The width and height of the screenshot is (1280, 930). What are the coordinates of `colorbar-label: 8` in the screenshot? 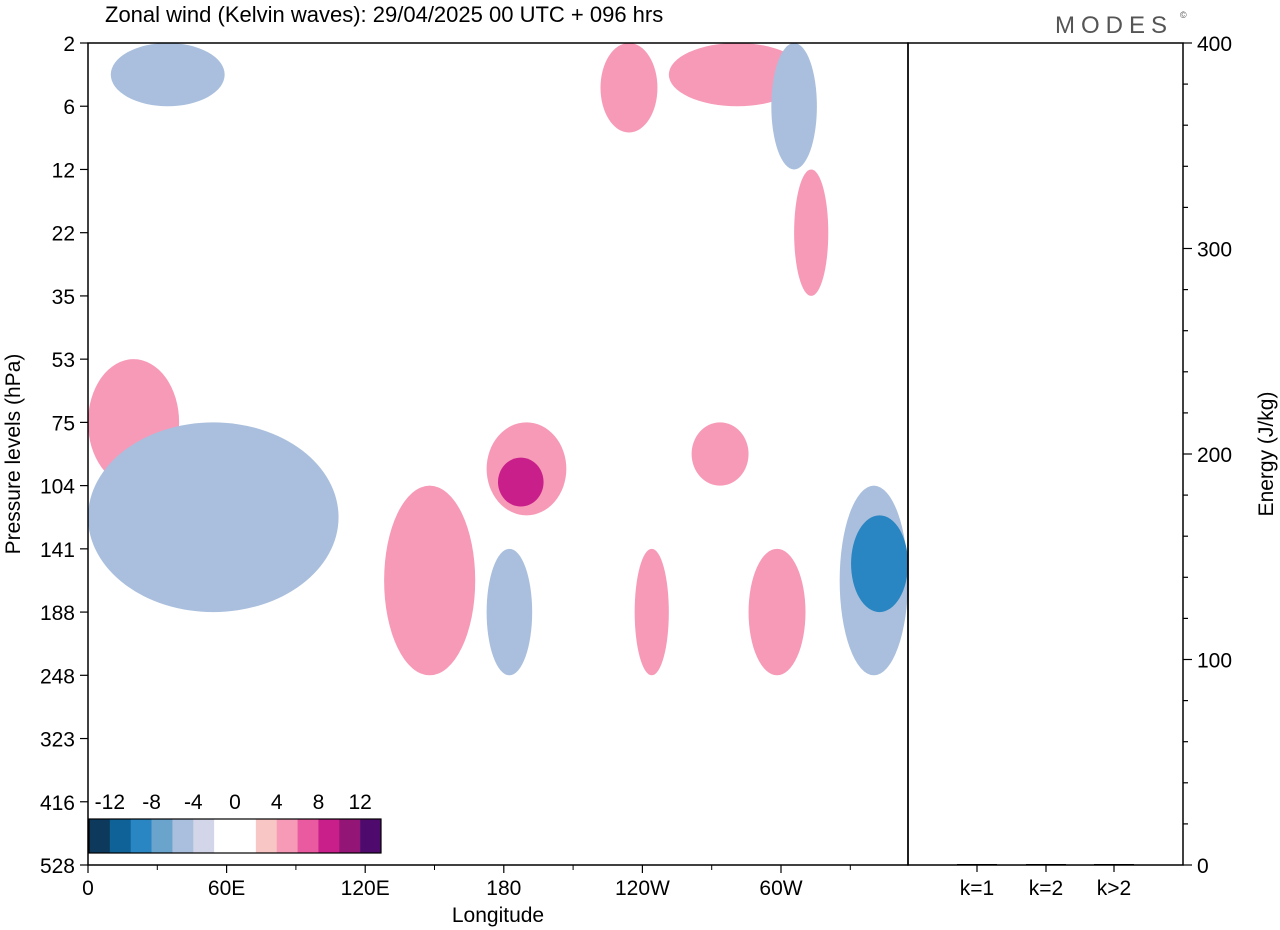 It's located at (319, 802).